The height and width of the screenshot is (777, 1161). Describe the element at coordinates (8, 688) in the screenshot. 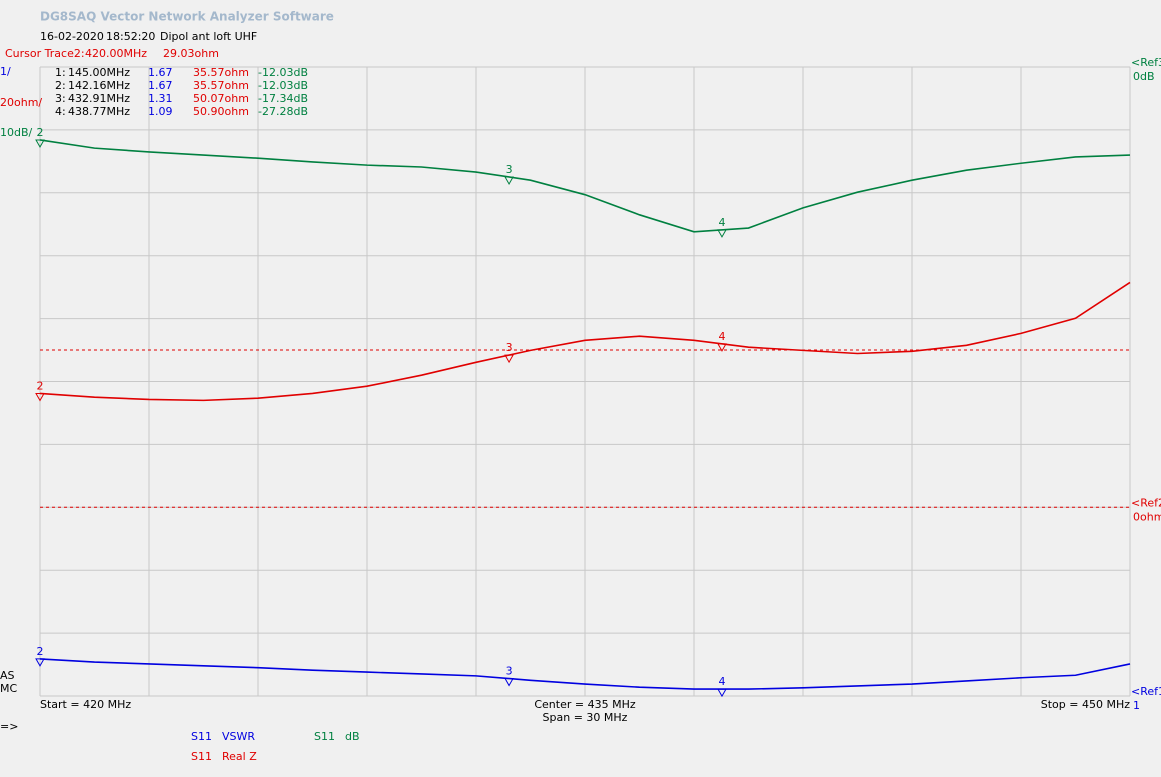

I see `mc-label: MC` at that location.